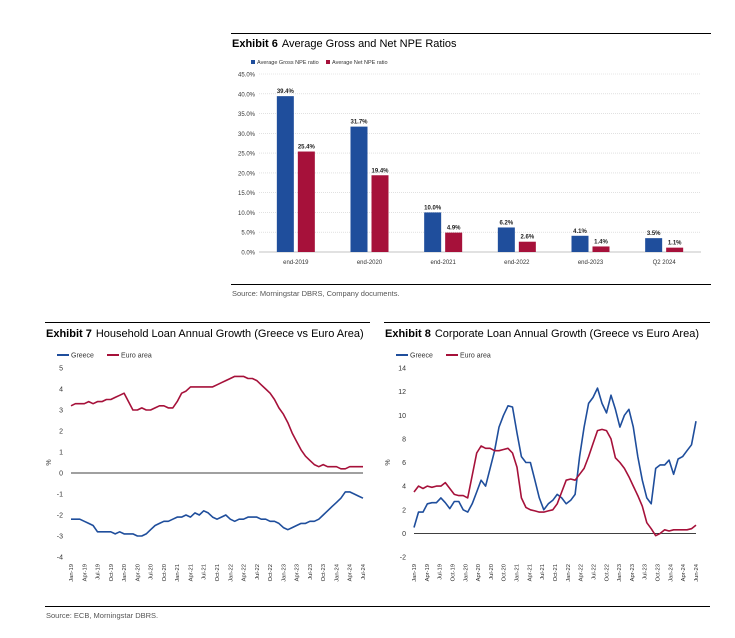 This screenshot has width=735, height=638. What do you see at coordinates (697, 572) in the screenshot?
I see `x-tick-label: Jun-24` at bounding box center [697, 572].